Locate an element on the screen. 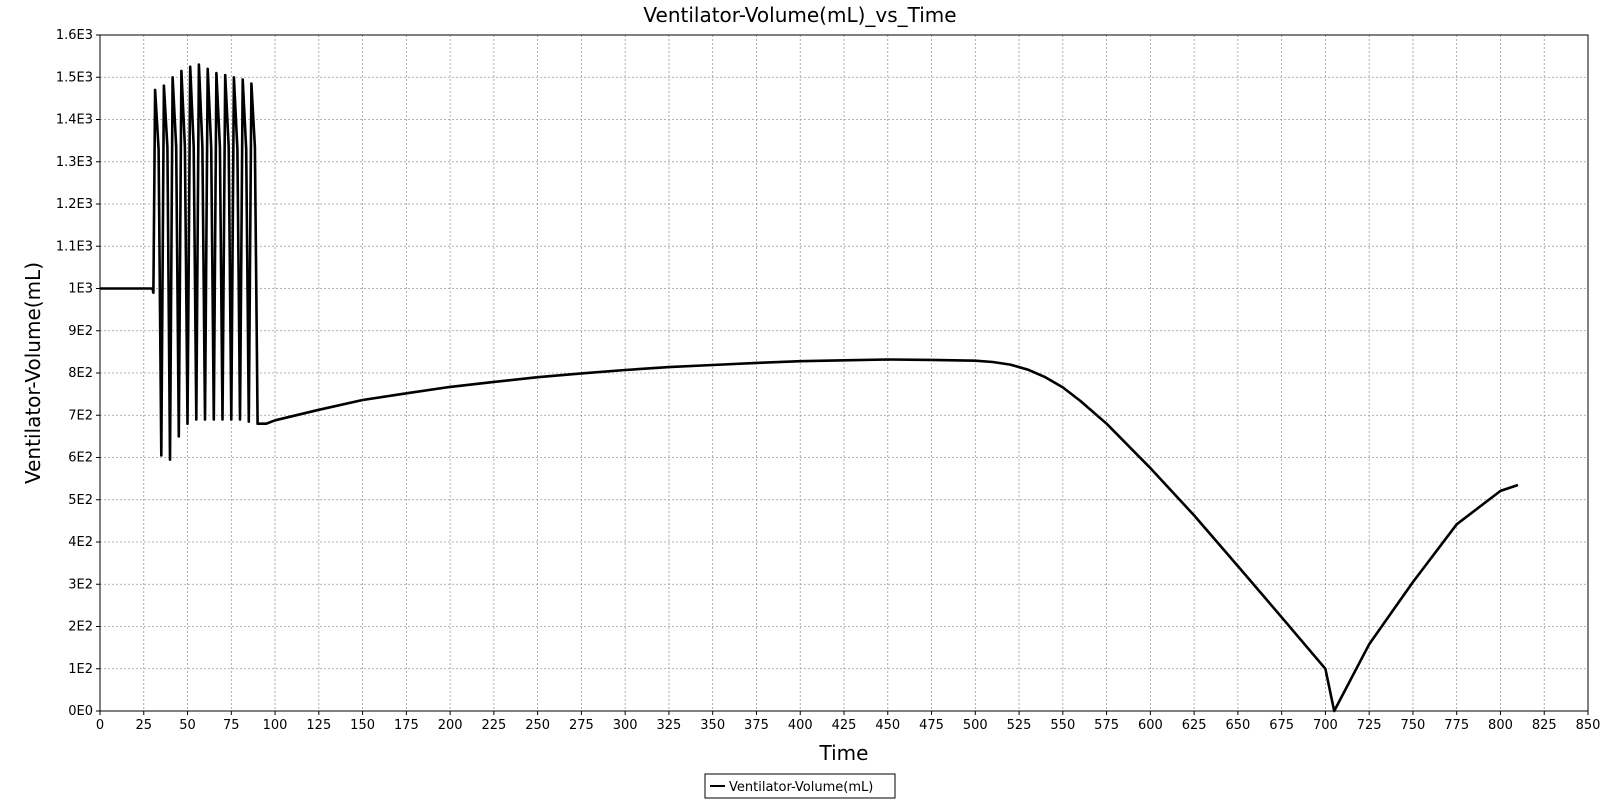 This screenshot has width=1600, height=800. x-tick-label: 0 is located at coordinates (100, 725).